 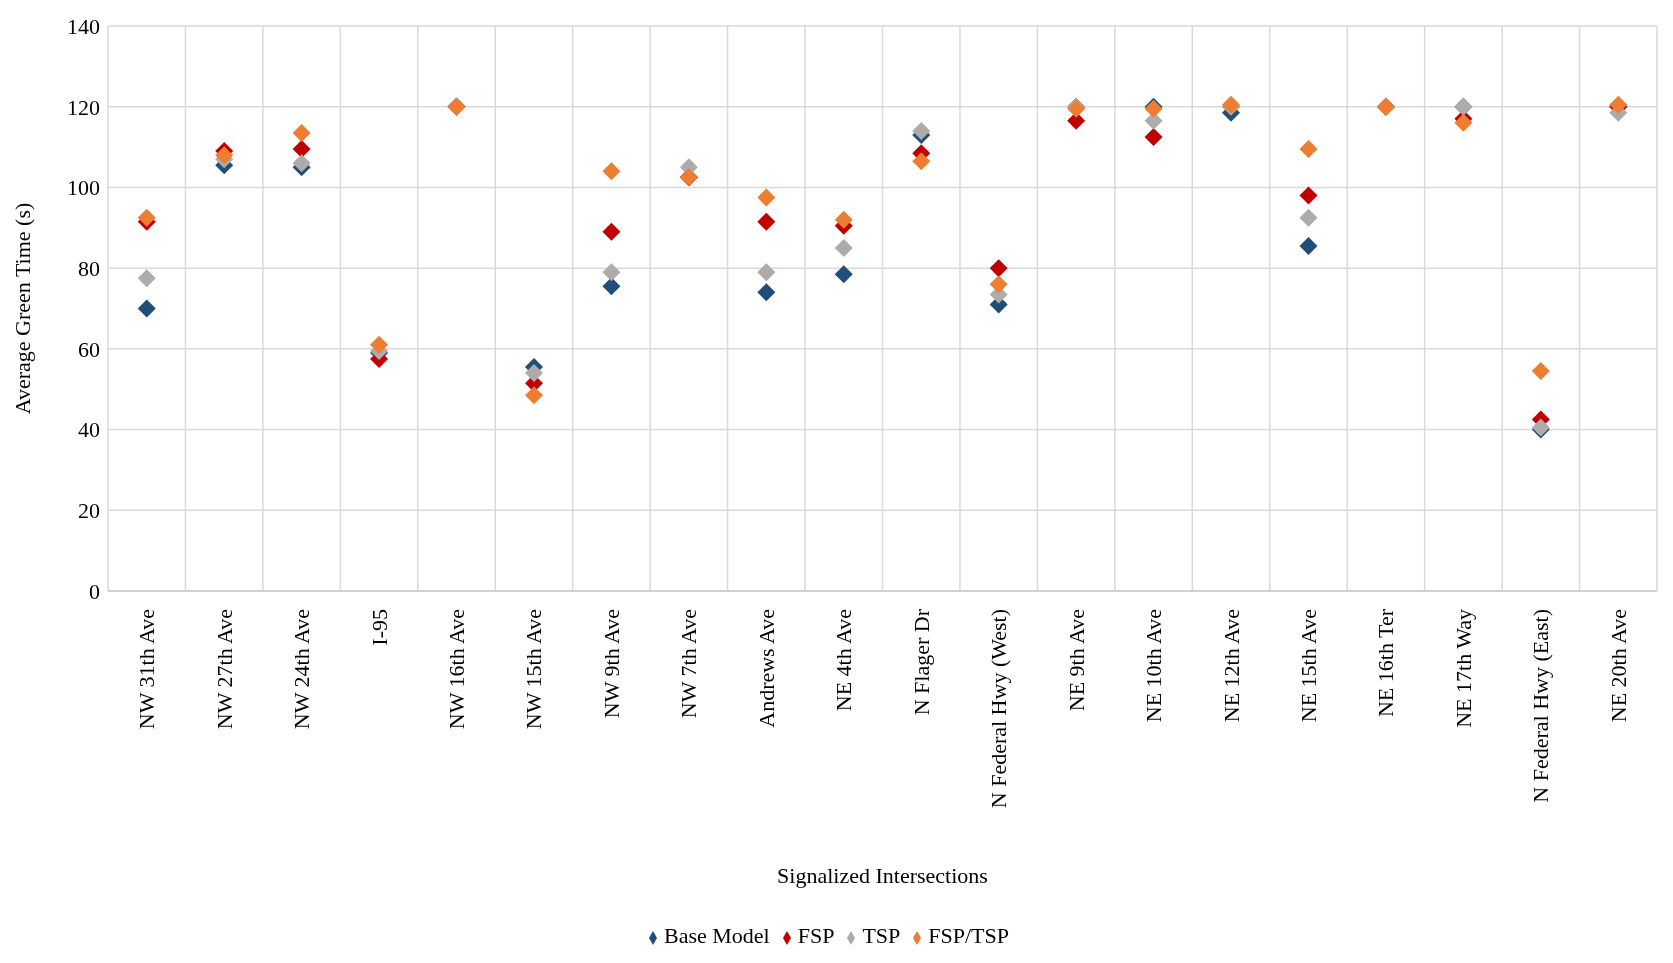 I want to click on x-tick-label: NE 10th Ave, so click(x=1154, y=666).